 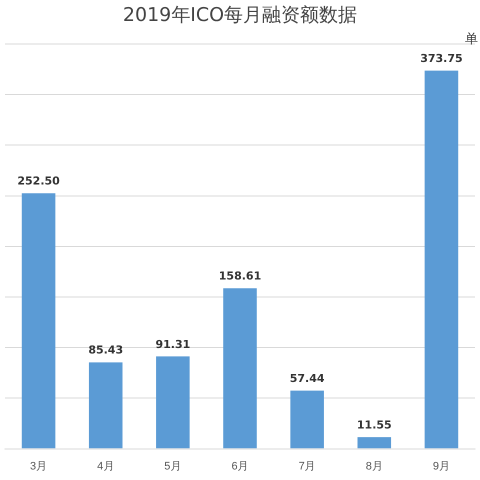 I want to click on data-label: 85.43, so click(x=106, y=350).